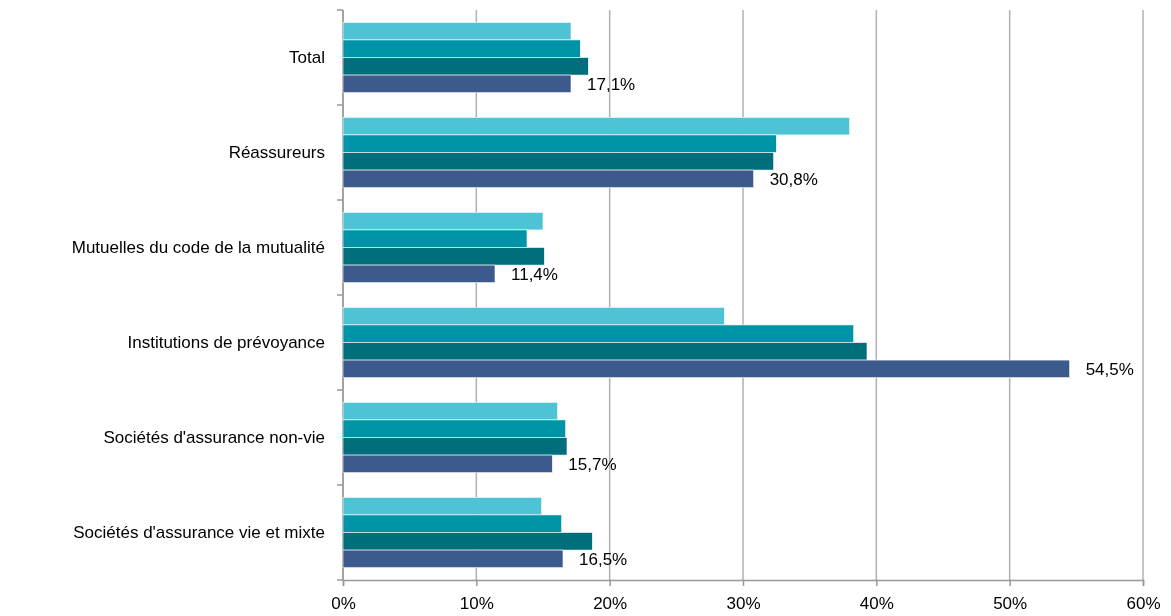 This screenshot has height=616, width=1171. What do you see at coordinates (603, 559) in the screenshot?
I see `data-label: 16,5%` at bounding box center [603, 559].